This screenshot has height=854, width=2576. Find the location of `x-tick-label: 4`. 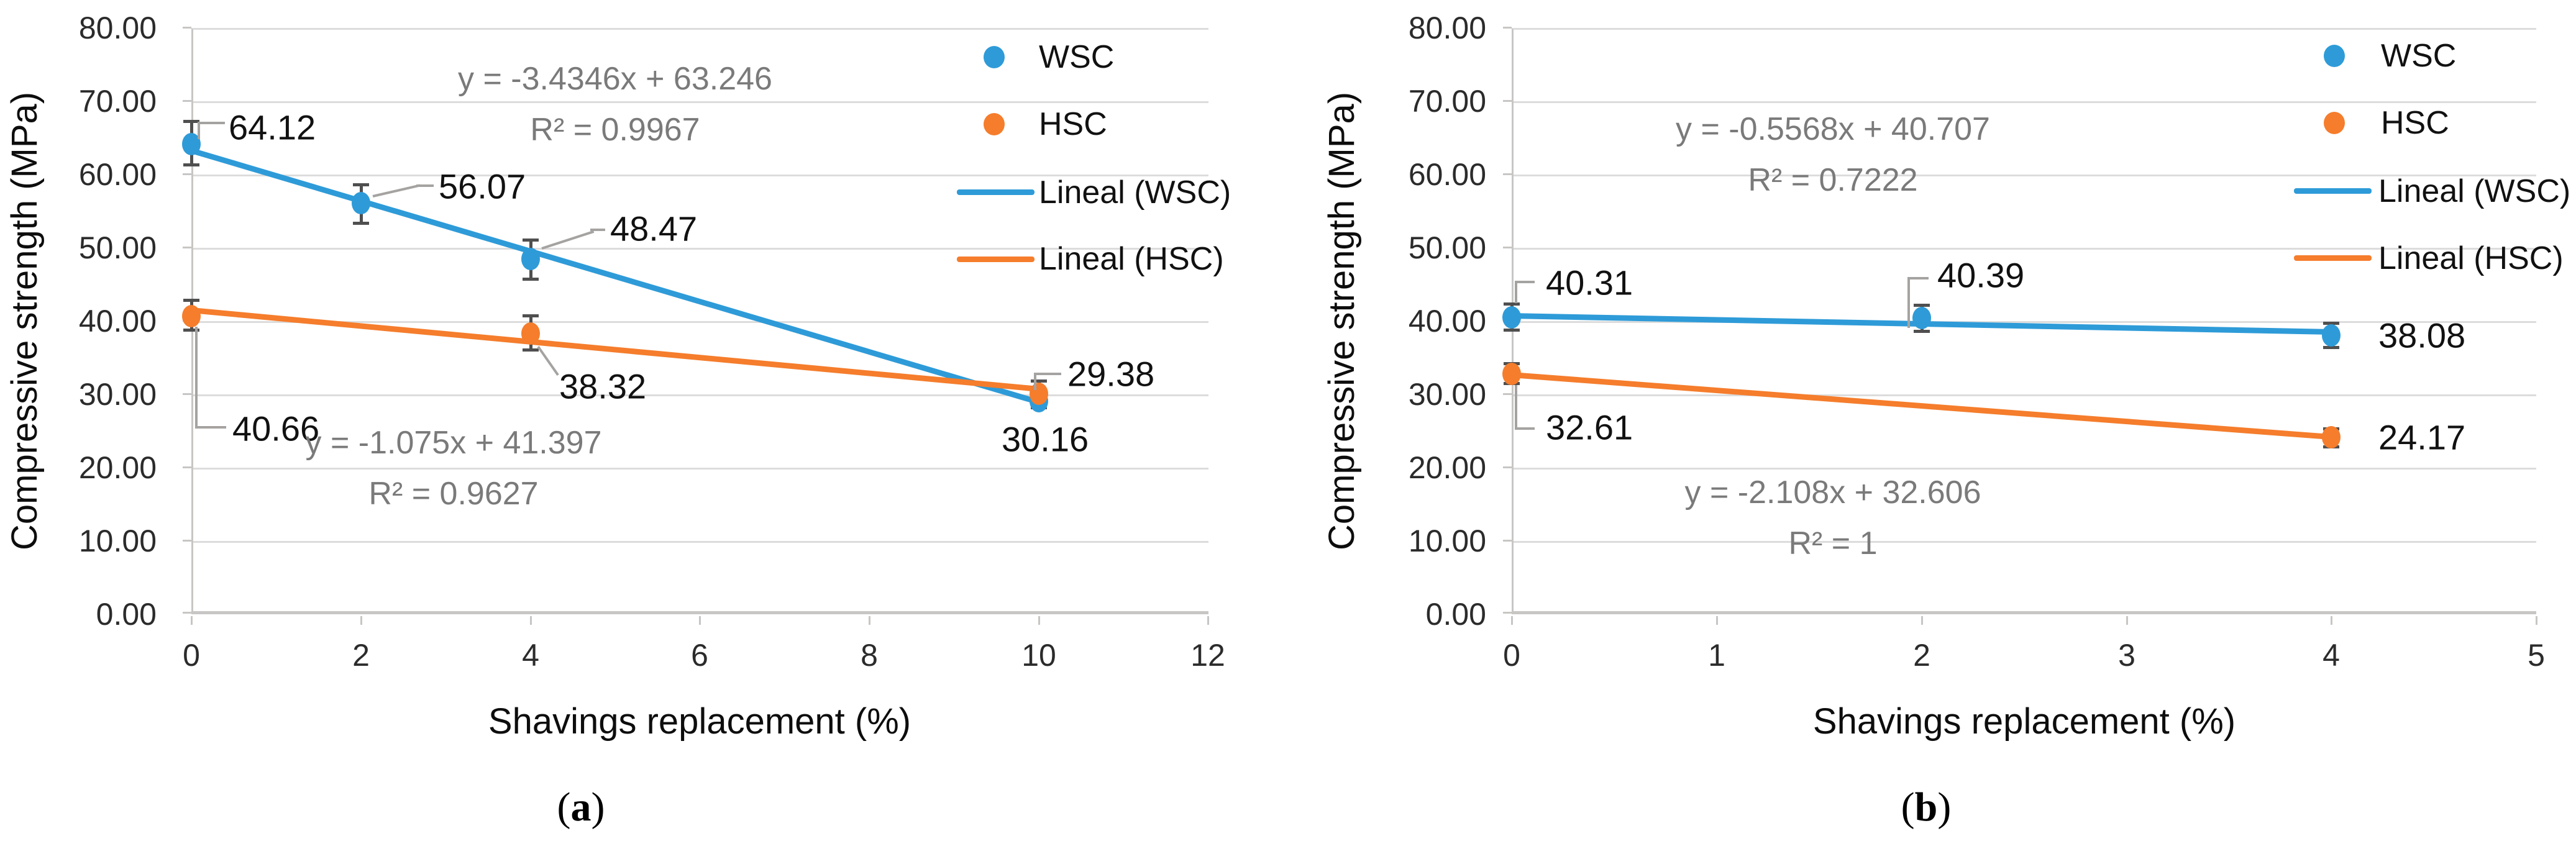

x-tick-label: 4 is located at coordinates (2331, 655).